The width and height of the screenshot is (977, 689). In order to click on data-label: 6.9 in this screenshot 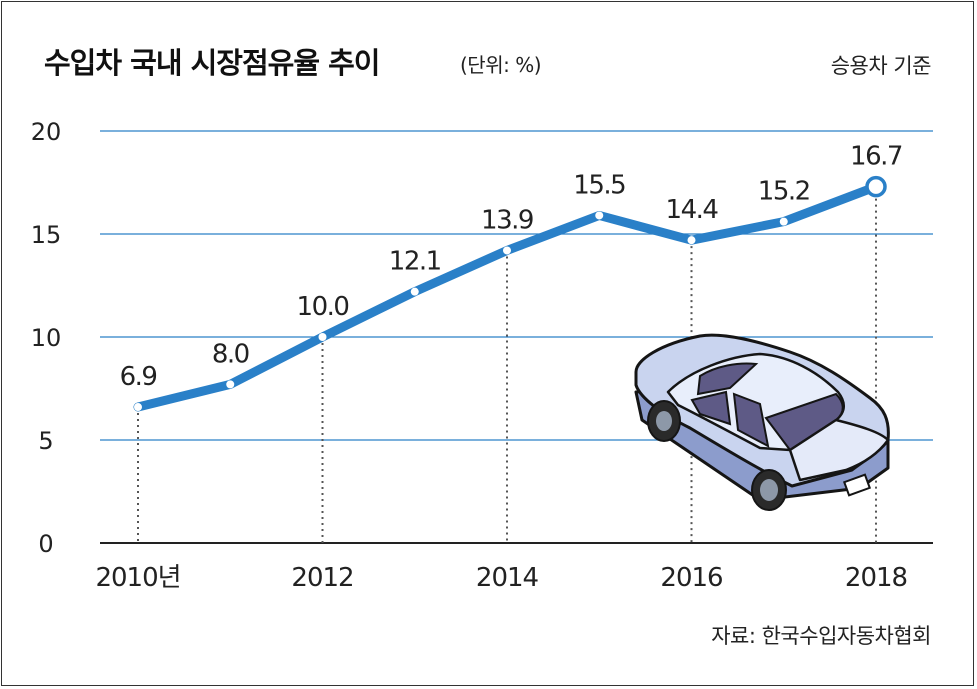, I will do `click(138, 377)`.